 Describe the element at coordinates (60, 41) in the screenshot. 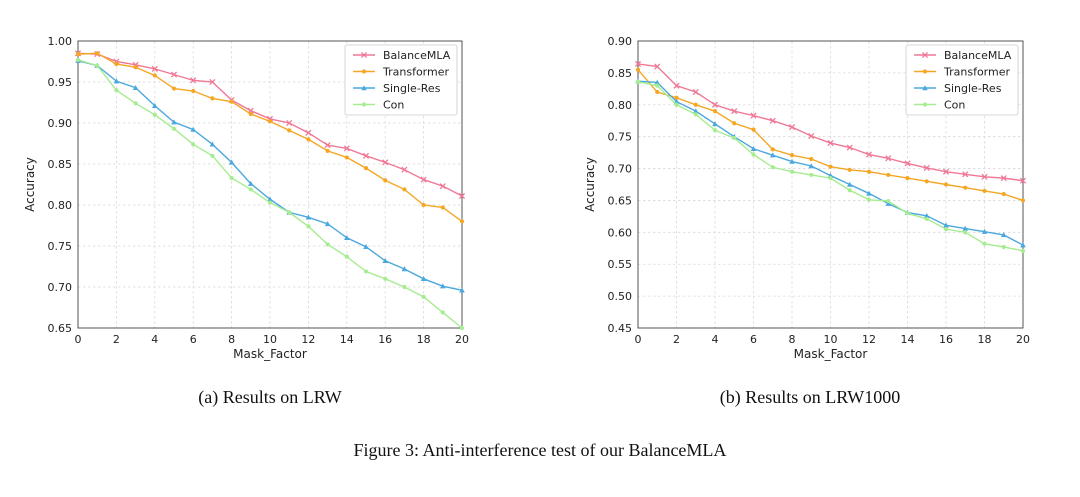

I see `y-tick-label: 1.00` at that location.